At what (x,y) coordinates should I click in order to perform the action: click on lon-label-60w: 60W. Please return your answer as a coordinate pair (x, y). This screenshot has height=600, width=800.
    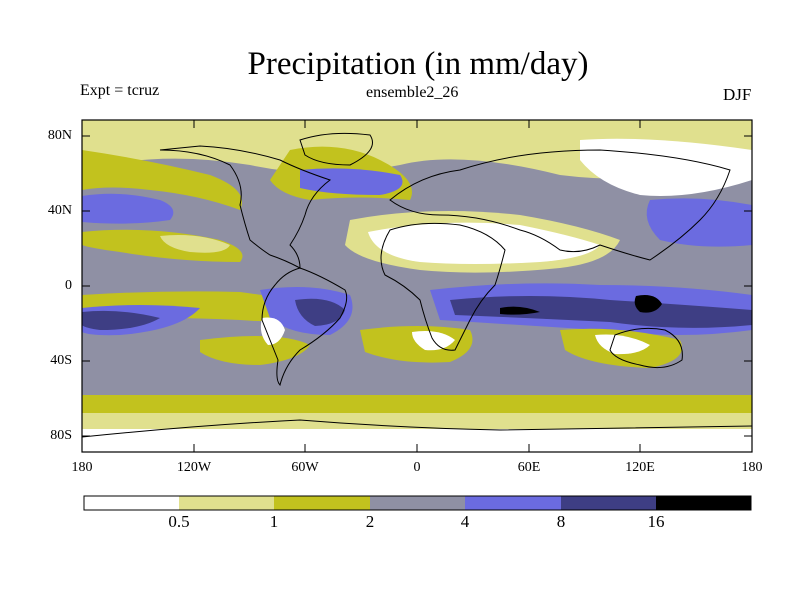
    Looking at the image, I should click on (305, 467).